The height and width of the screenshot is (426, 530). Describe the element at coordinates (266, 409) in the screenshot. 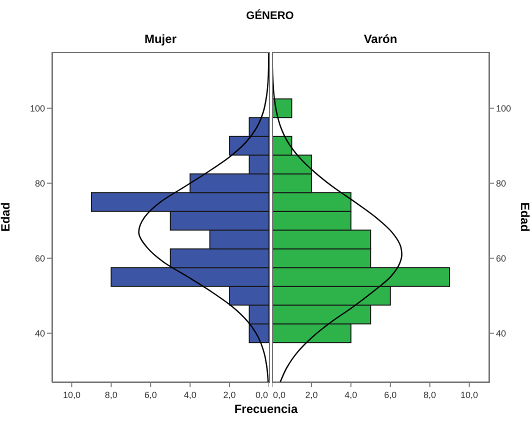

I see `x-axis-title: Frecuencia` at that location.